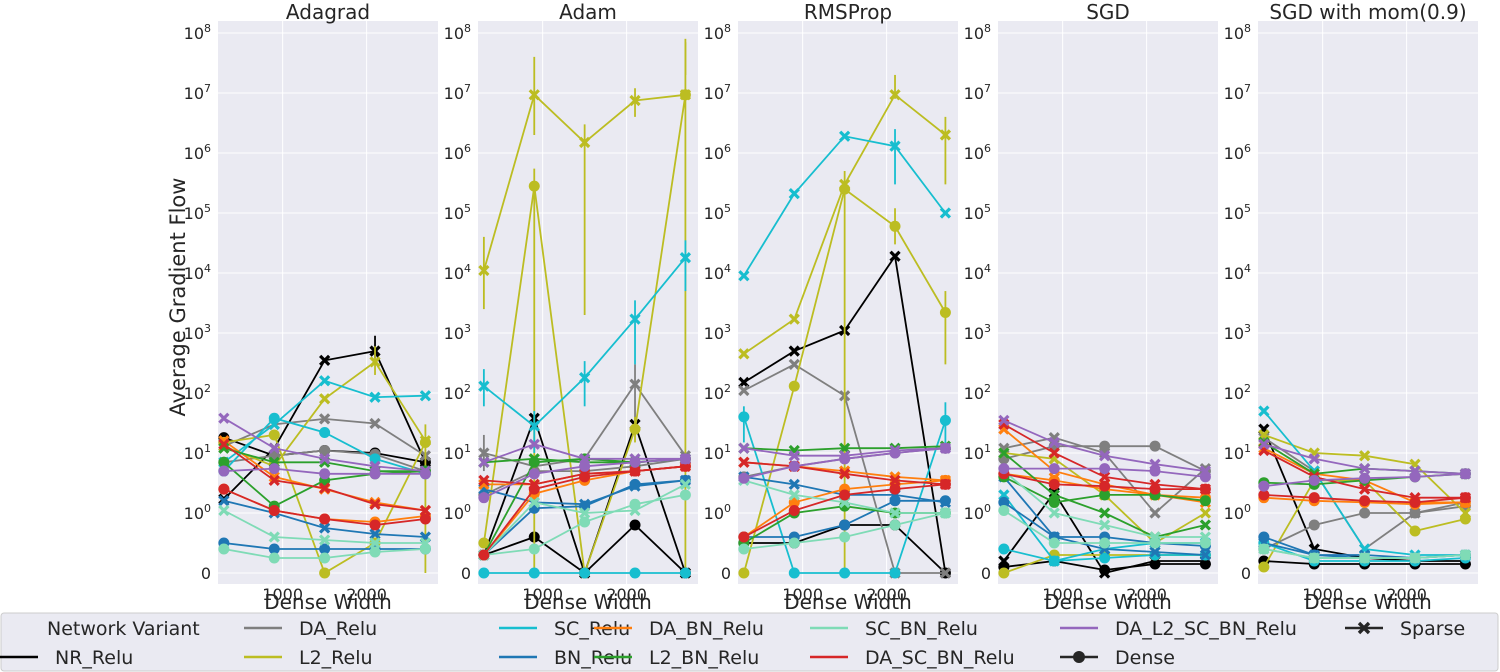  Describe the element at coordinates (1364, 553) in the screenshot. I see `series-sc-bn-relu-dense` at that location.